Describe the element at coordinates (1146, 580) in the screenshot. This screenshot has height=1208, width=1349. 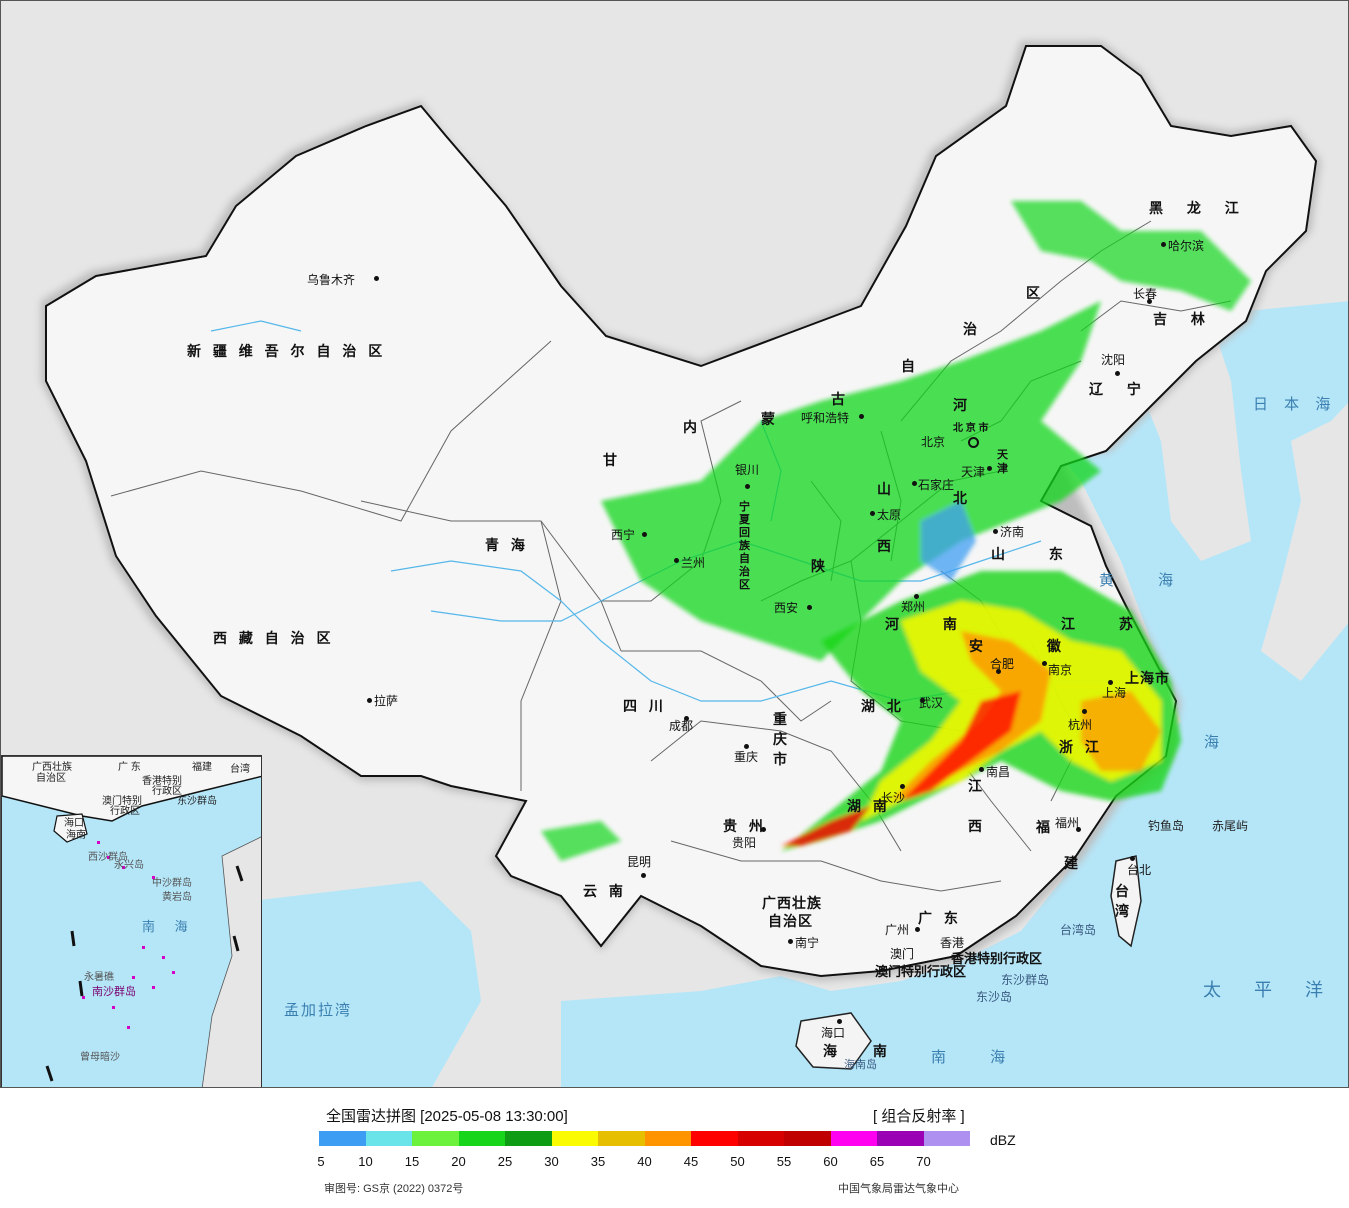
I see `label-yellow-sea: 黄 海` at that location.